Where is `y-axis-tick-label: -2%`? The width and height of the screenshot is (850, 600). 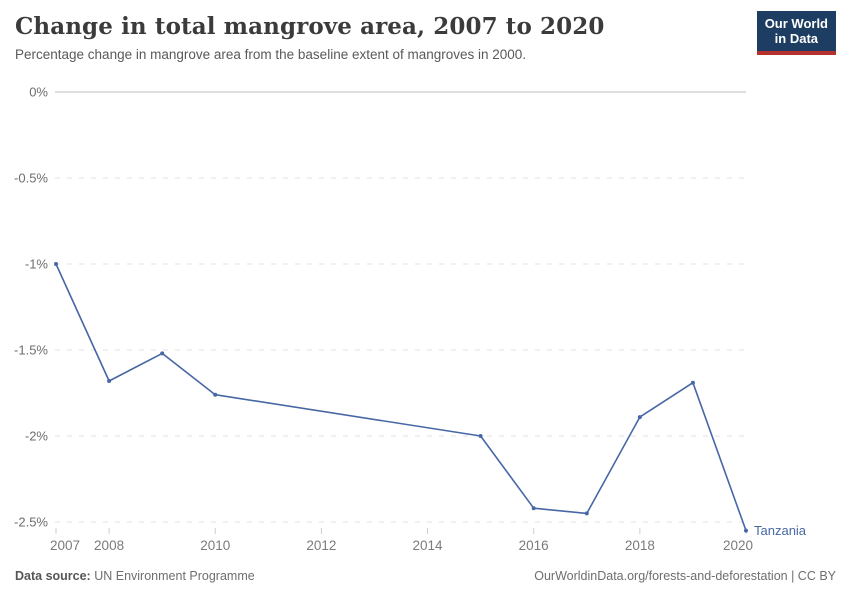 y-axis-tick-label: -2% is located at coordinates (37, 436).